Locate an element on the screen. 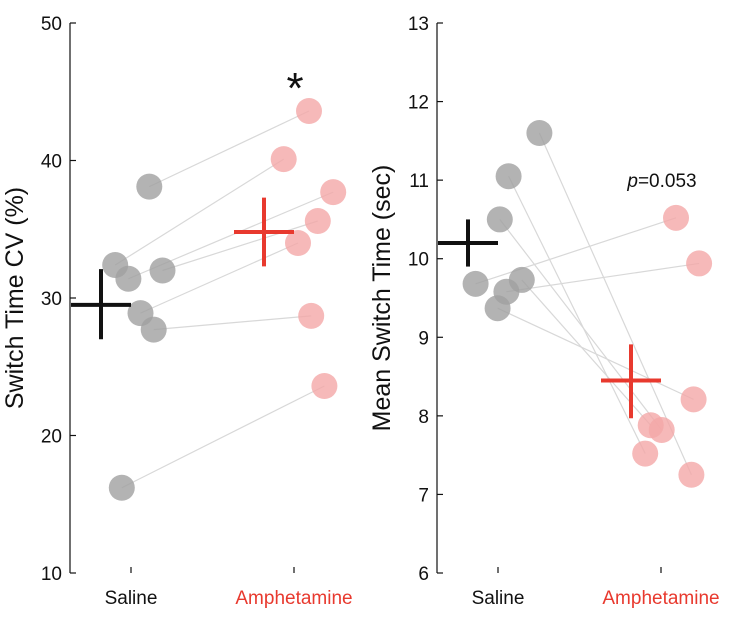  switch-time-p-value: p=0.053 is located at coordinates (661, 181).